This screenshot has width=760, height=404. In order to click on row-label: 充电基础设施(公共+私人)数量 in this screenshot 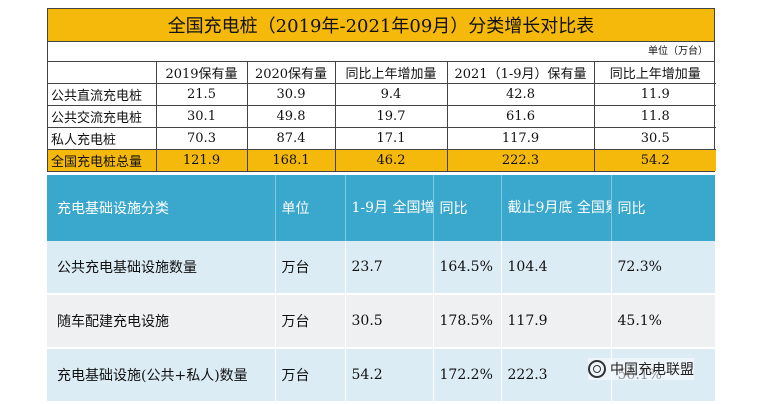, I will do `click(161, 375)`.